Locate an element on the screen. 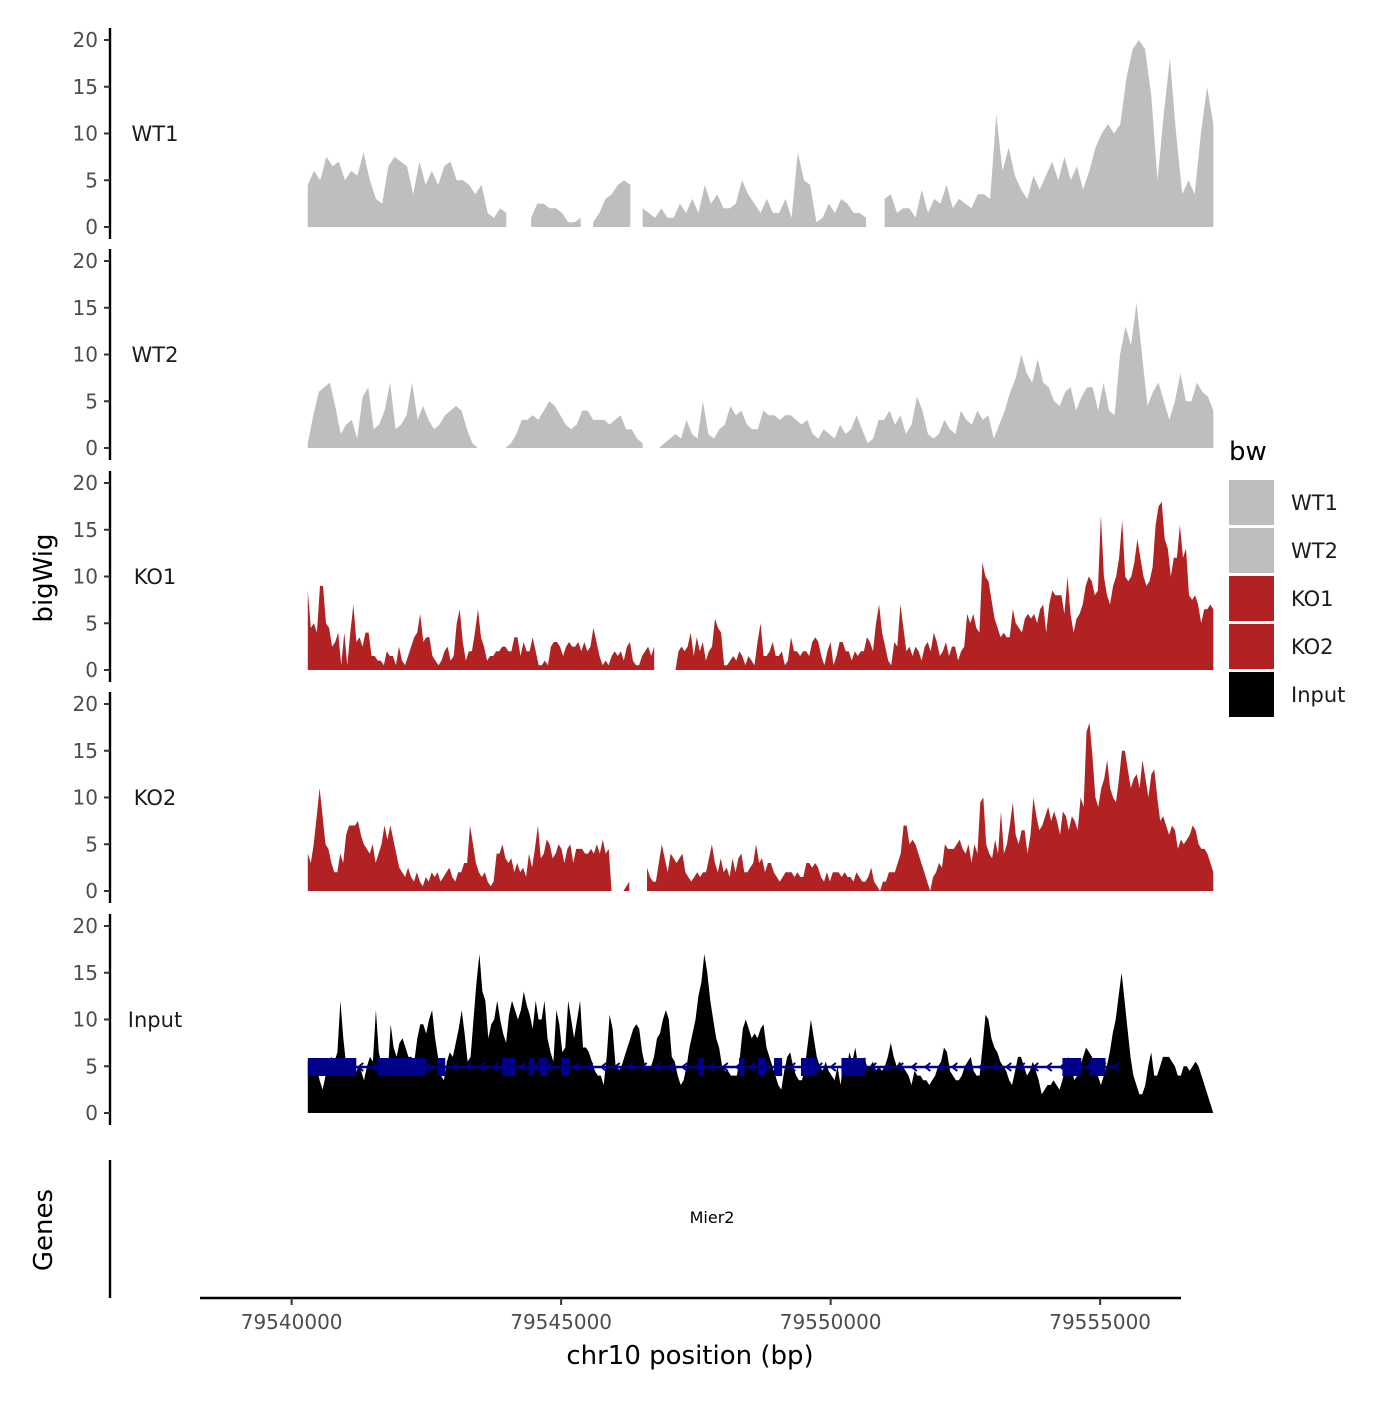  track-wt2: 0 5 10 15 20 WT2 is located at coordinates (643, 354).